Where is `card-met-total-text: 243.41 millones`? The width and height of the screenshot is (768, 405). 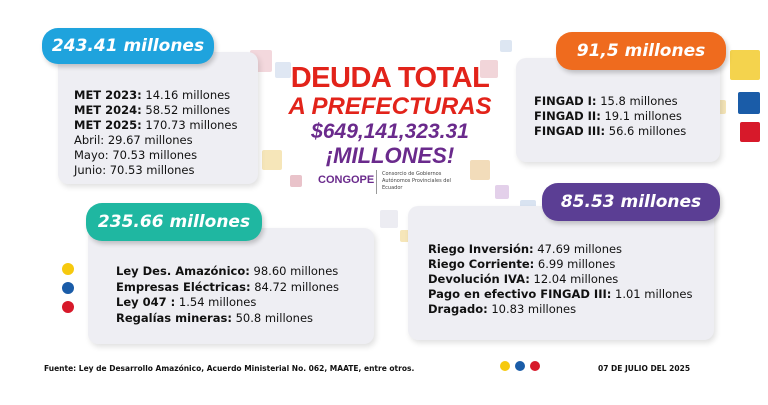
card-met-total-text: 243.41 millones is located at coordinates (128, 46).